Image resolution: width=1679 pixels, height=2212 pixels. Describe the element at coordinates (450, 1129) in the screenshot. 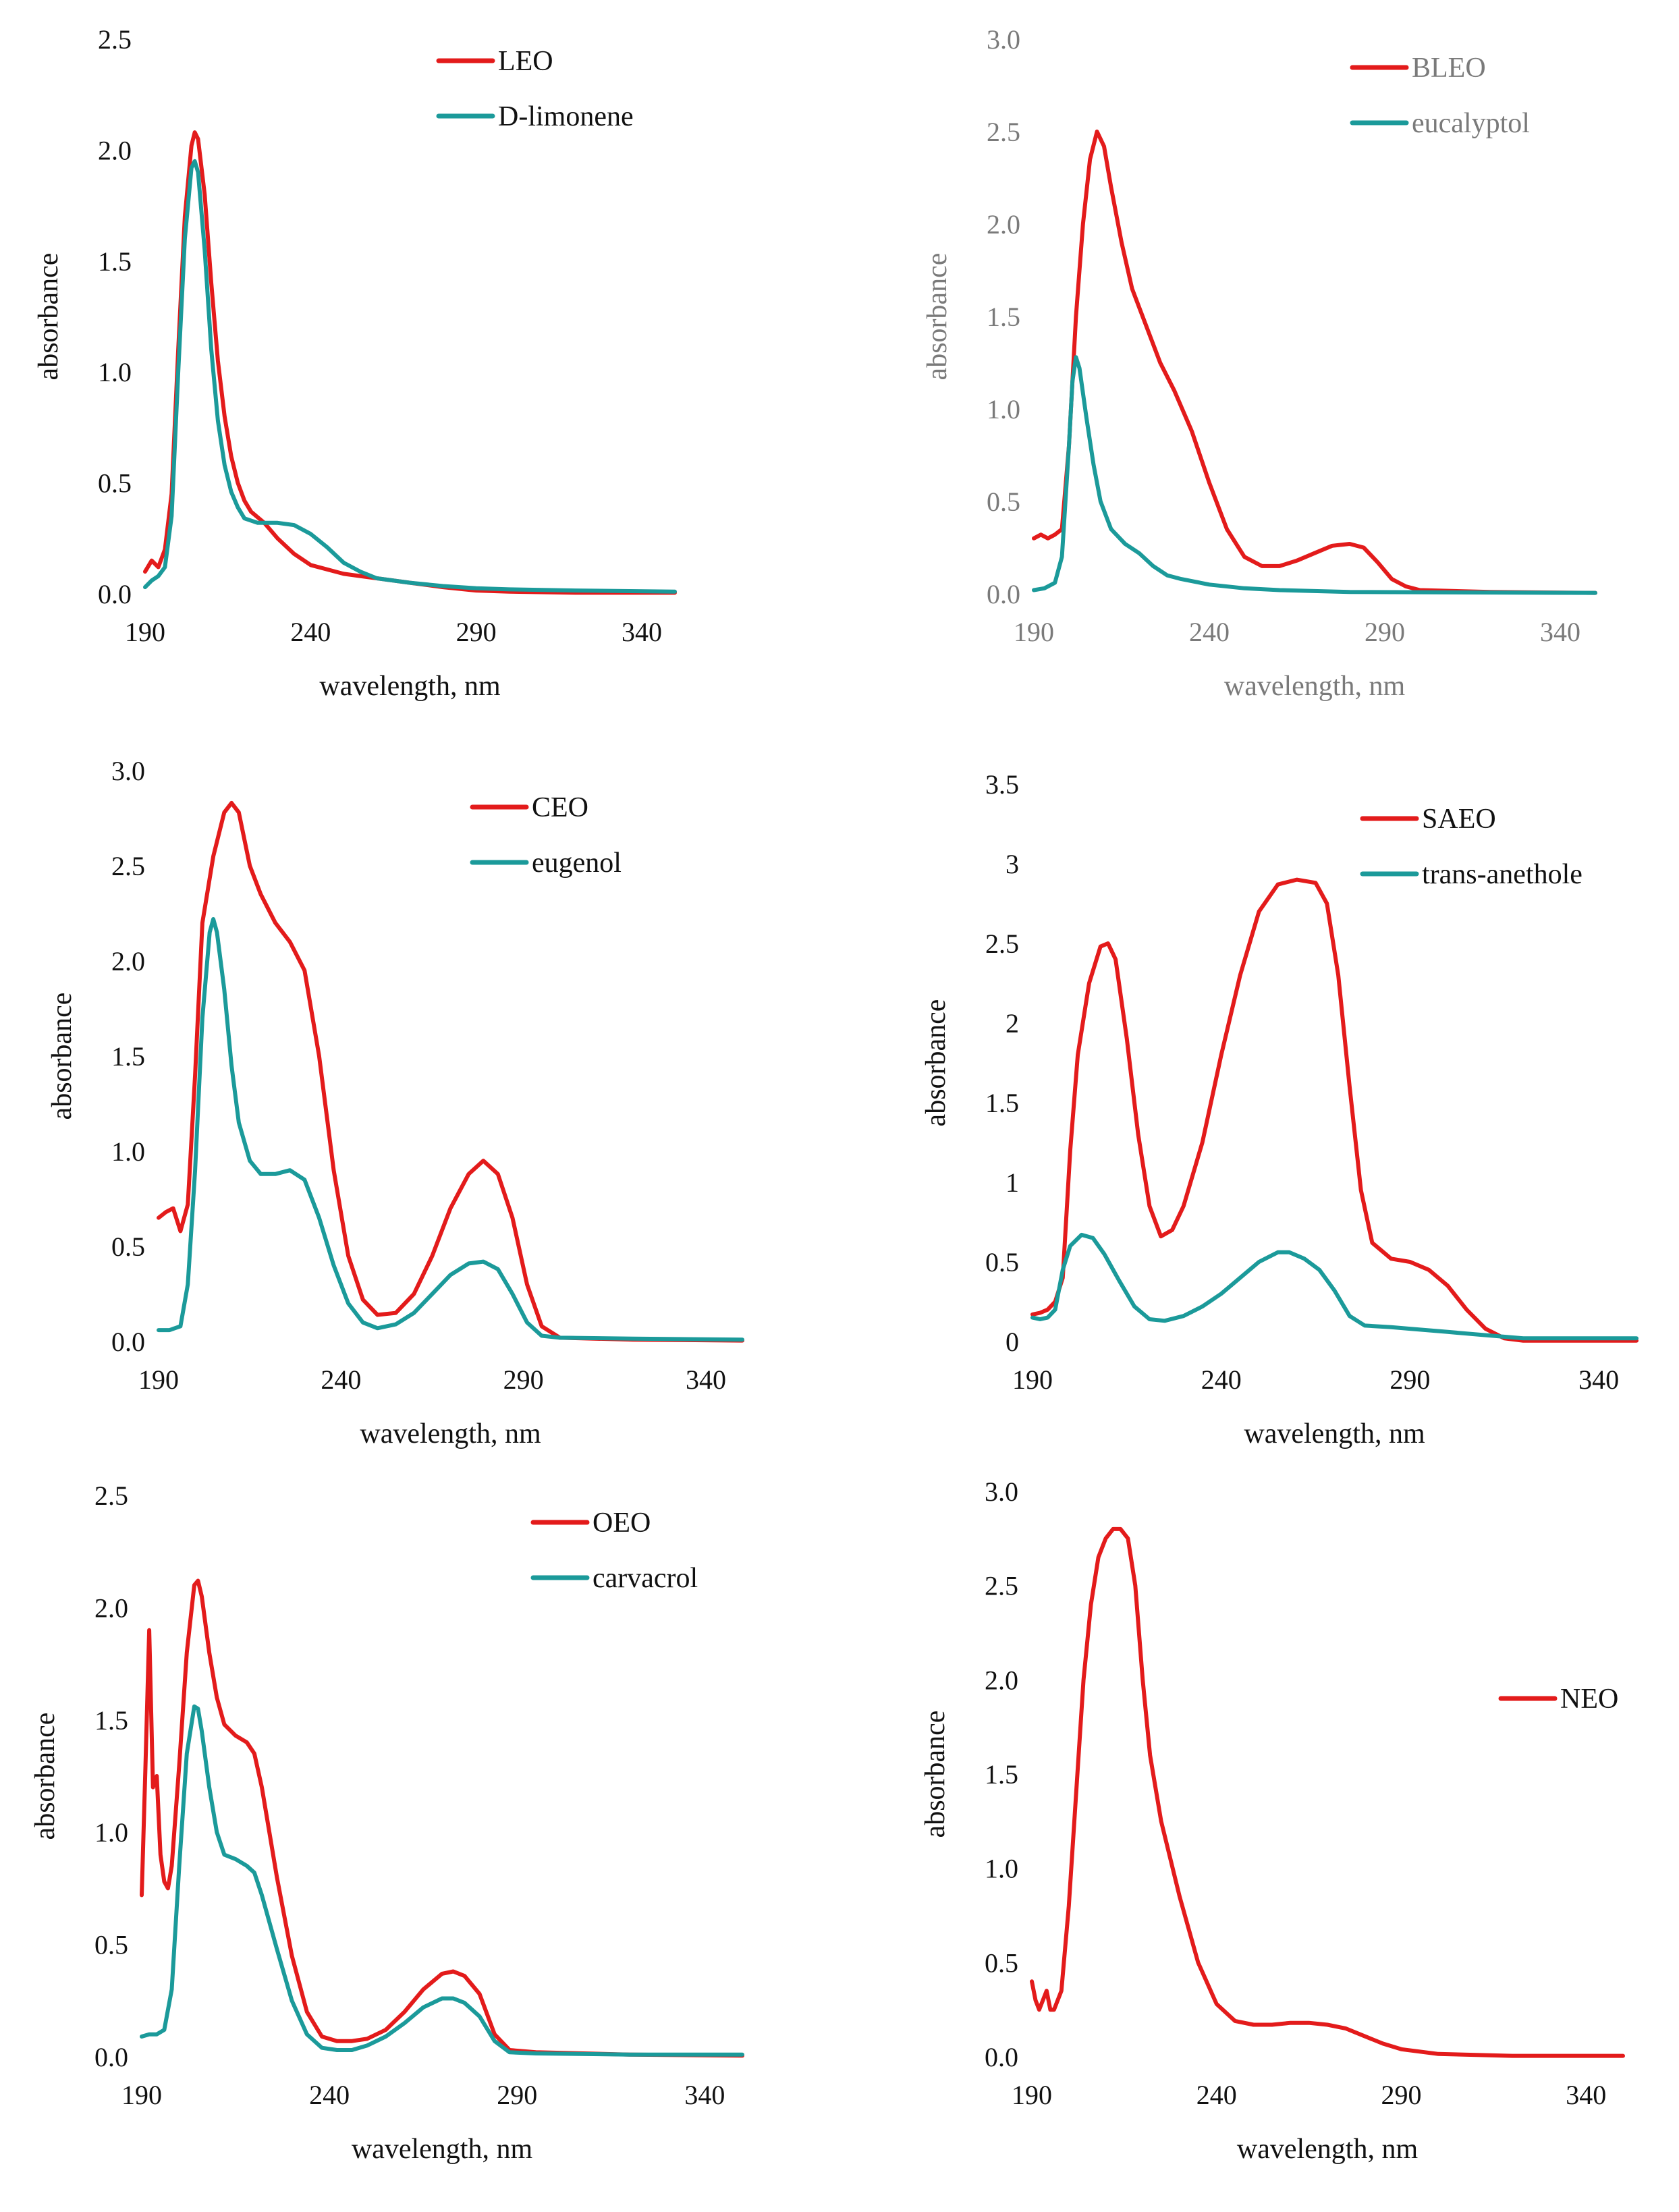

I see `series-line-eugenol` at that location.